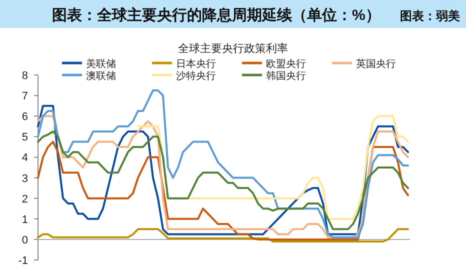 This screenshot has height=268, width=466. What do you see at coordinates (376, 64) in the screenshot?
I see `legend-label: 英国央行` at bounding box center [376, 64].